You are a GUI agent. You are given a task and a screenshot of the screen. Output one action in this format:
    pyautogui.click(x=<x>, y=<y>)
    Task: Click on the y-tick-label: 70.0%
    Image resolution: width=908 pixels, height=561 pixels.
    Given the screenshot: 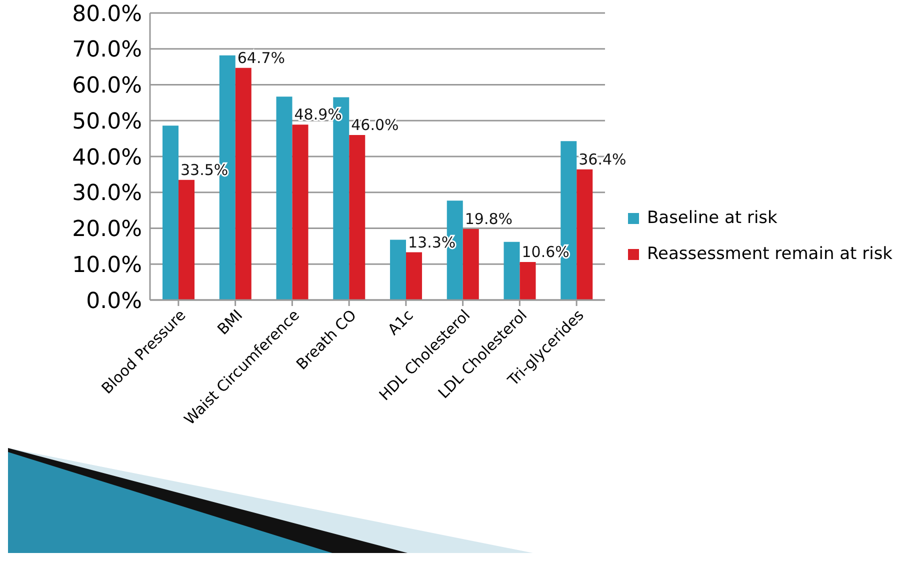 What is the action you would take?
    pyautogui.click(x=107, y=50)
    